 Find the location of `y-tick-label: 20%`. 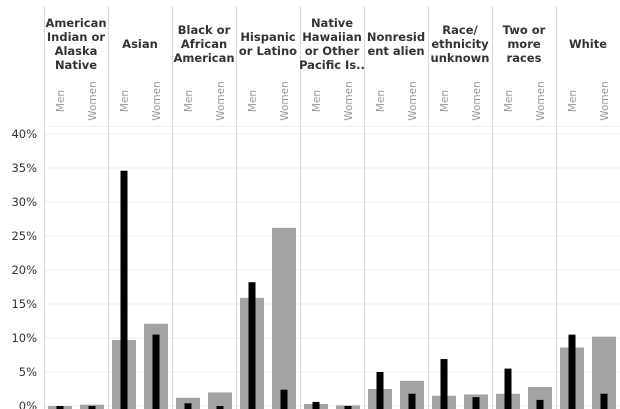

y-tick-label: 20% is located at coordinates (24, 270).